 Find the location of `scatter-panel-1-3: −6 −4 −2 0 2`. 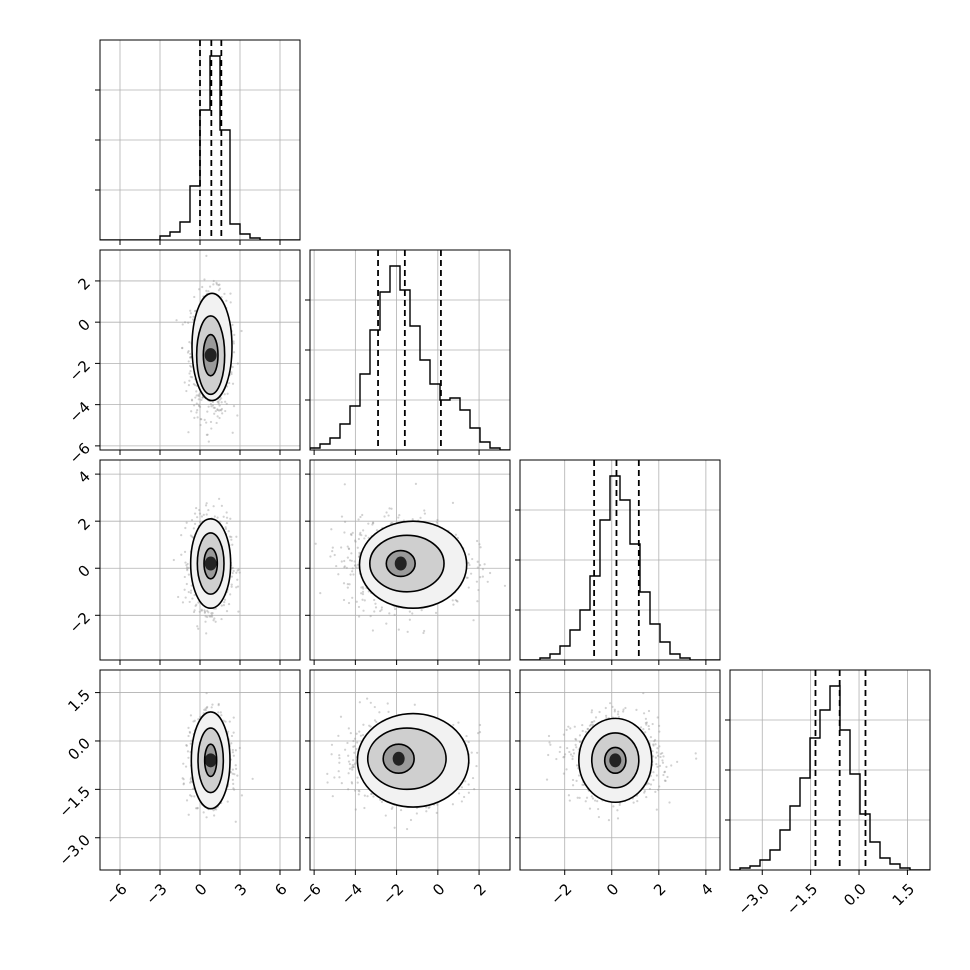

scatter-panel-1-3: −6 −4 −2 0 2 is located at coordinates (404, 788).